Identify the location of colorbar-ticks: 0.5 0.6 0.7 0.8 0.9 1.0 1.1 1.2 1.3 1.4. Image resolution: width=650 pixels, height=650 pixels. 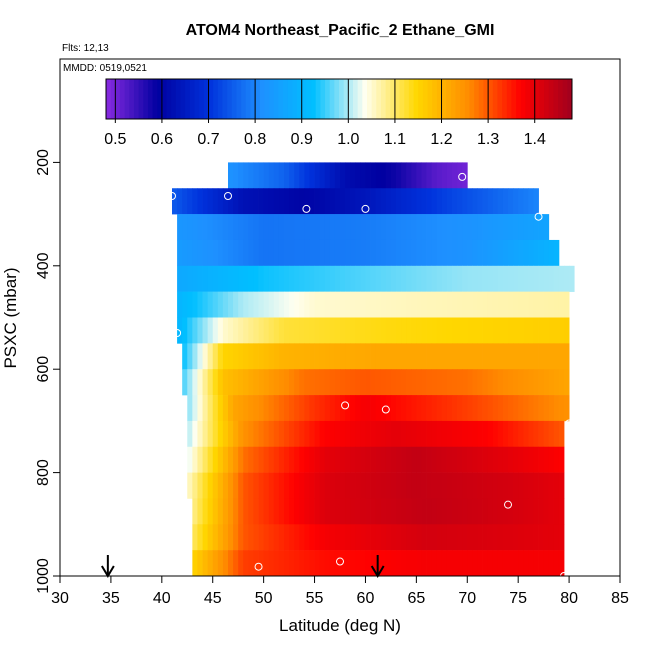
(325, 113).